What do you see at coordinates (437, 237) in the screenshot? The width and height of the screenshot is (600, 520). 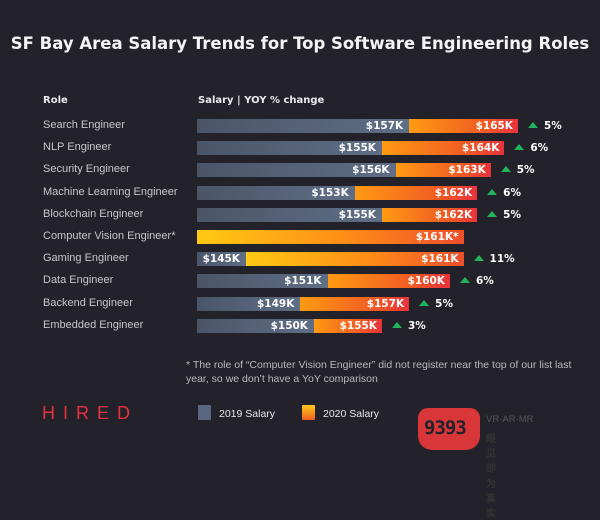 I see `bar-label-2020: $161K*` at bounding box center [437, 237].